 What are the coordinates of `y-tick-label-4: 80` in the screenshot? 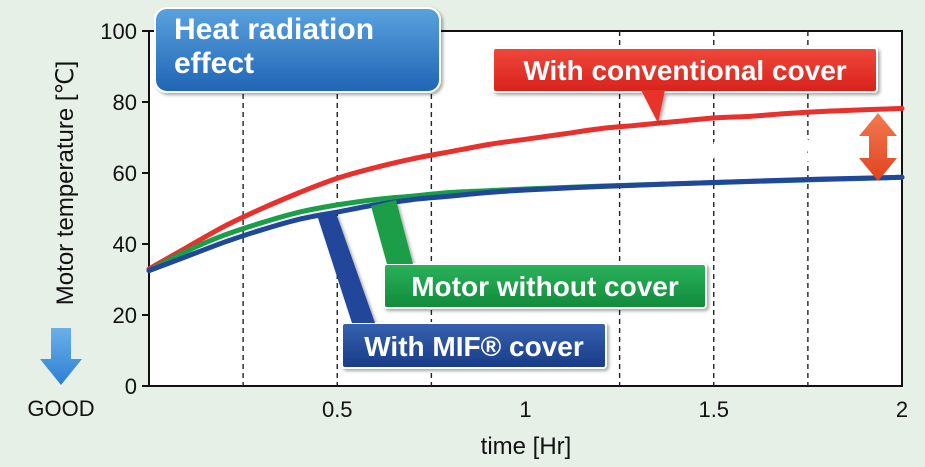 It's located at (125, 102).